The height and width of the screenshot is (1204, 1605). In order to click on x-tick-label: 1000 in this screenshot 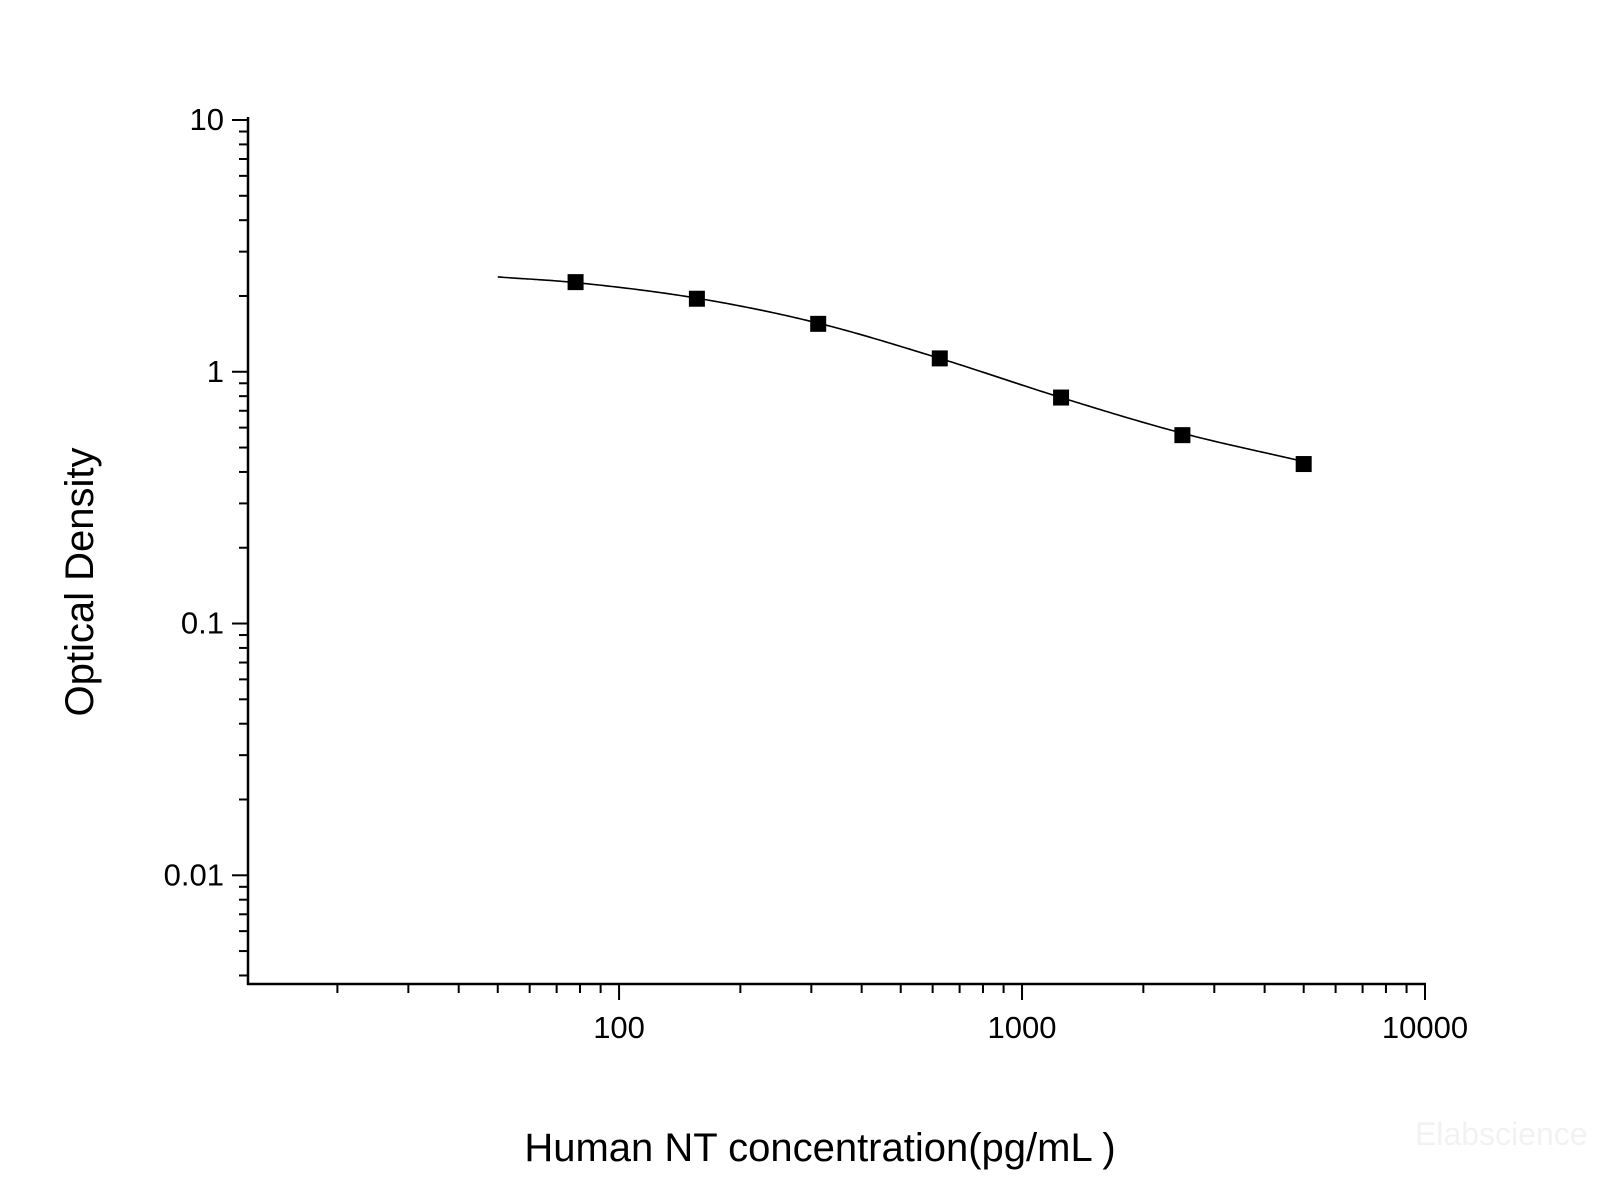, I will do `click(1022, 1027)`.